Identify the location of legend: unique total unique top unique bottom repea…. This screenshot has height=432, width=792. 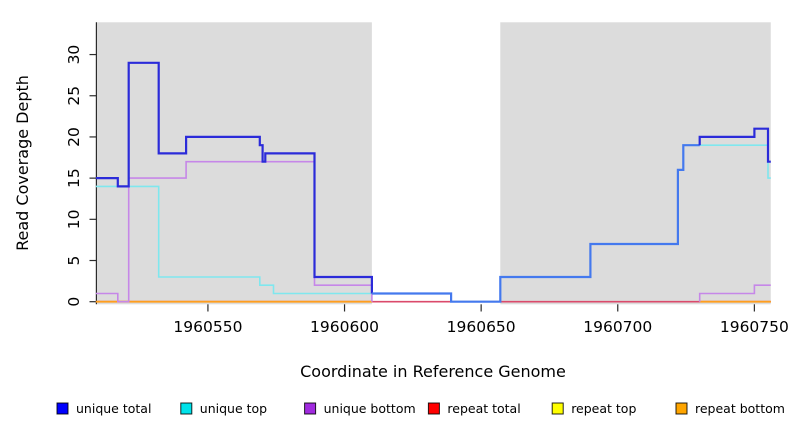
(420, 408).